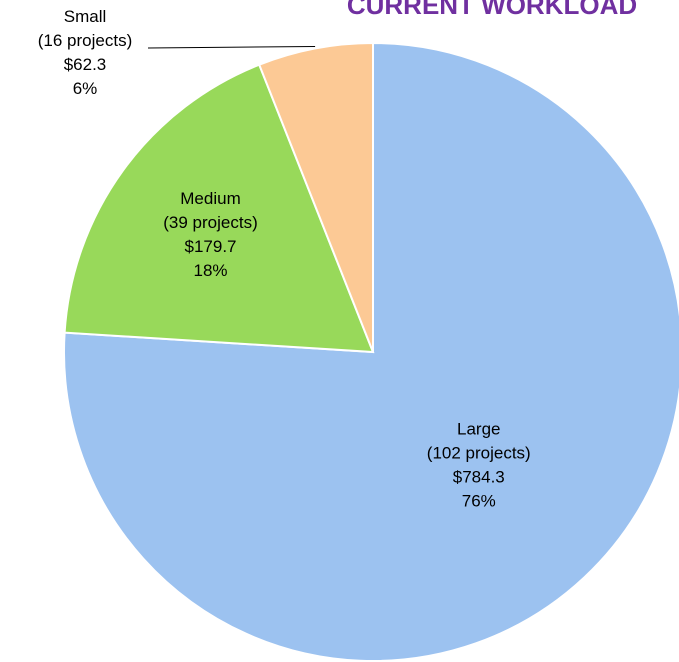 The width and height of the screenshot is (679, 662). Describe the element at coordinates (210, 222) in the screenshot. I see `slice-projects: (39 projects)` at that location.